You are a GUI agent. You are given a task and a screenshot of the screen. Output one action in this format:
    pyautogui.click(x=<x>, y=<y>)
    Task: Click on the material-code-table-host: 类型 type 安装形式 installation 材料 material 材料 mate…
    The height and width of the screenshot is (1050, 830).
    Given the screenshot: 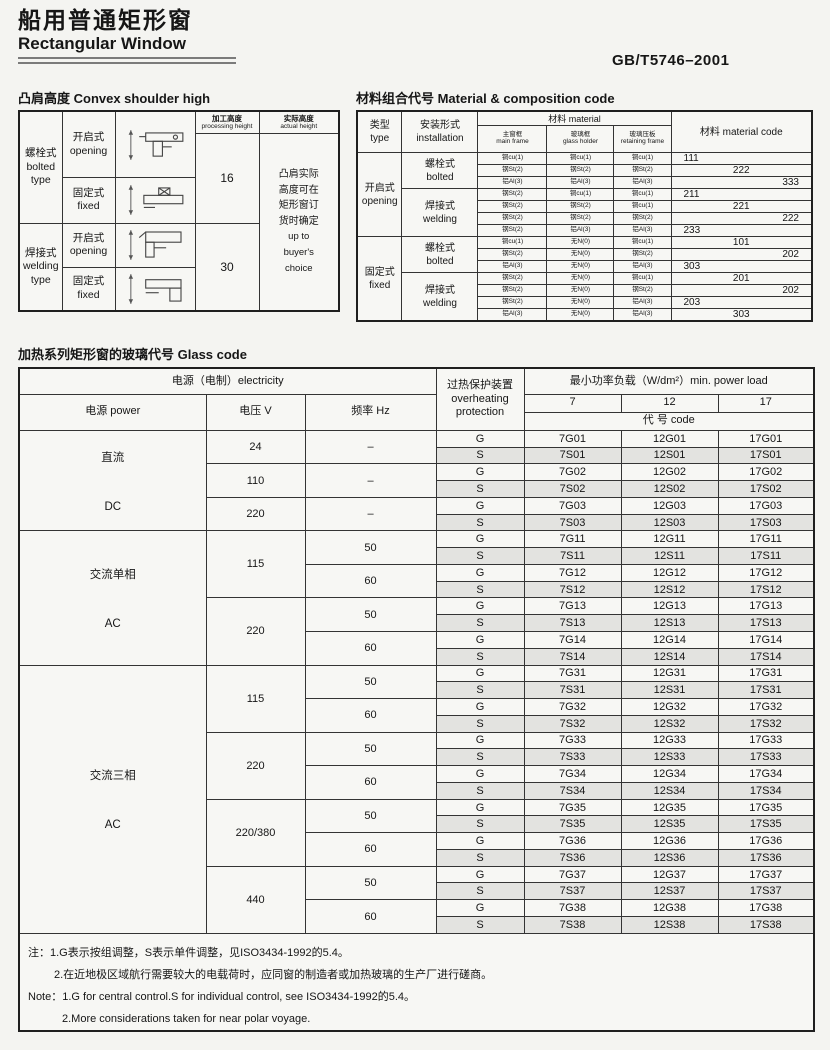 What is the action you would take?
    pyautogui.click(x=584, y=216)
    